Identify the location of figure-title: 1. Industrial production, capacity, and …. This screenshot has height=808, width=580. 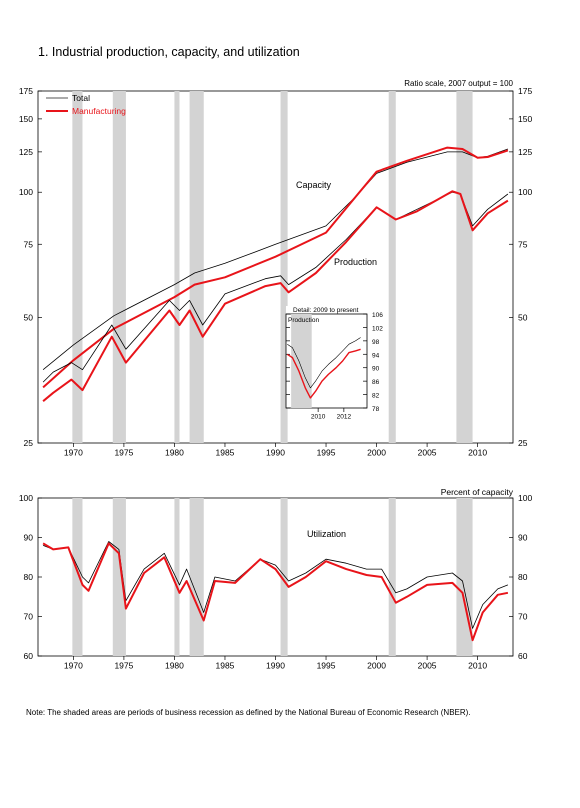
(169, 52).